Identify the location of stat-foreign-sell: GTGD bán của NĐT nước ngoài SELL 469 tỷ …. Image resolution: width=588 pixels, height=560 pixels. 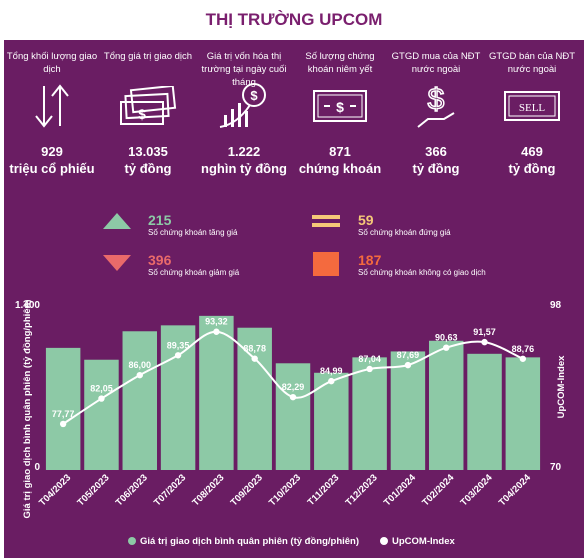
(532, 113).